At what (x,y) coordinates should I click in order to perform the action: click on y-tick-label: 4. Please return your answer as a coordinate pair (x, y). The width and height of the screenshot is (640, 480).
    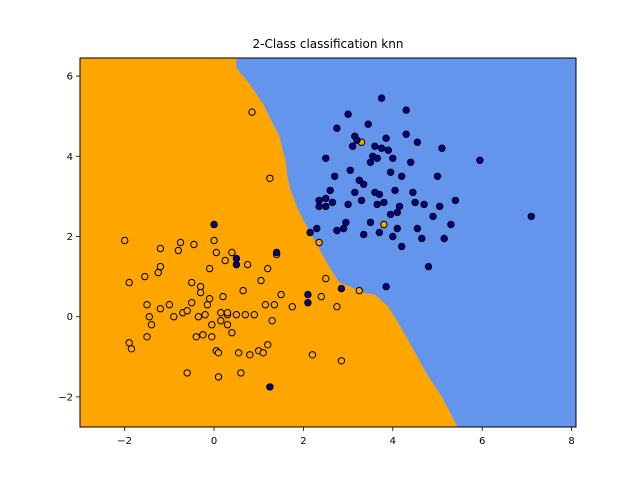
    Looking at the image, I should click on (70, 157).